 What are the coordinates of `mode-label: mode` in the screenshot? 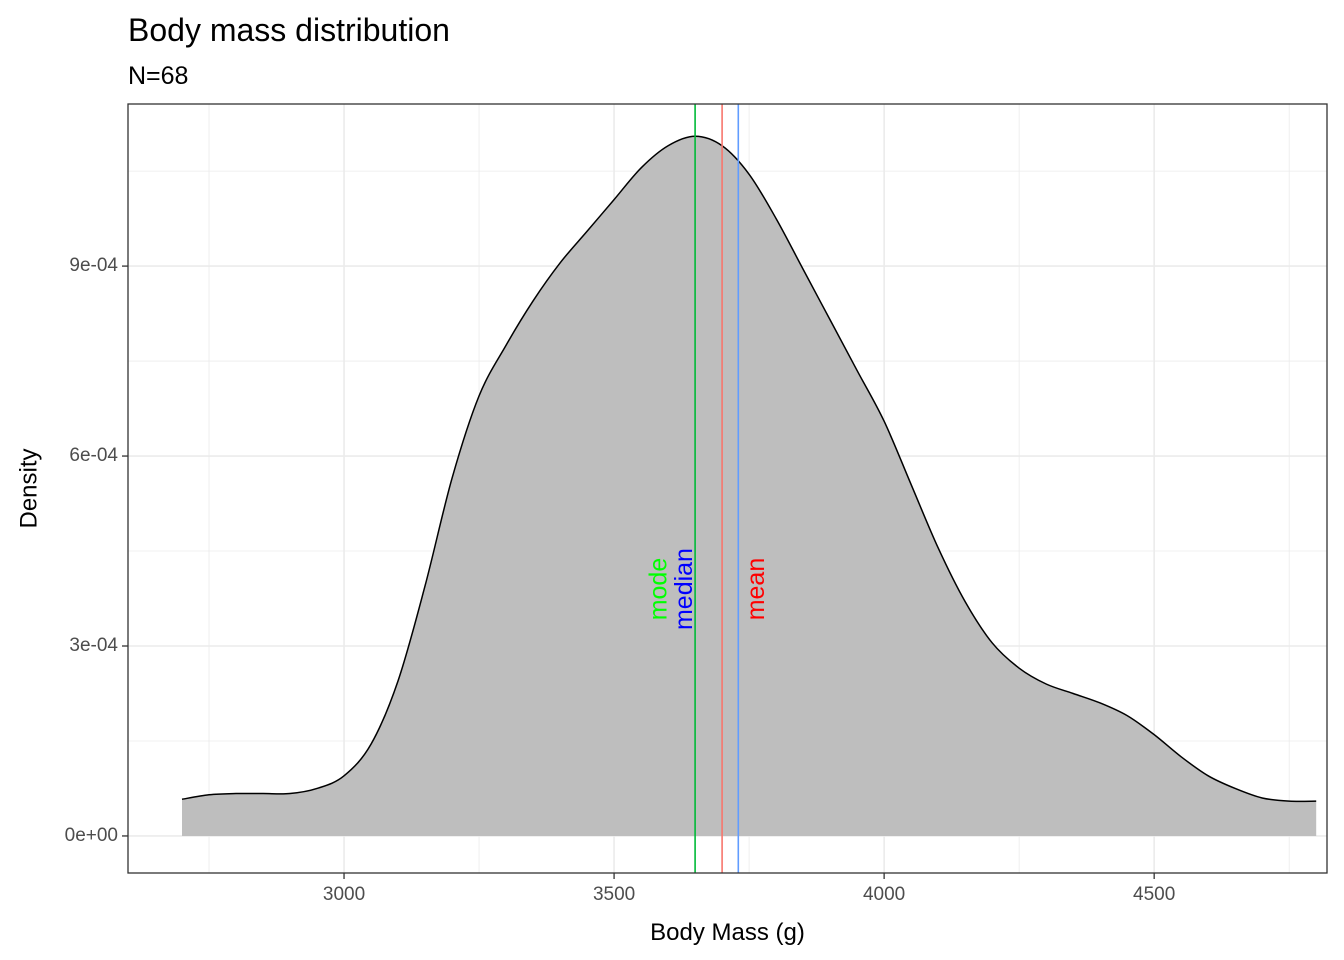 It's located at (659, 589).